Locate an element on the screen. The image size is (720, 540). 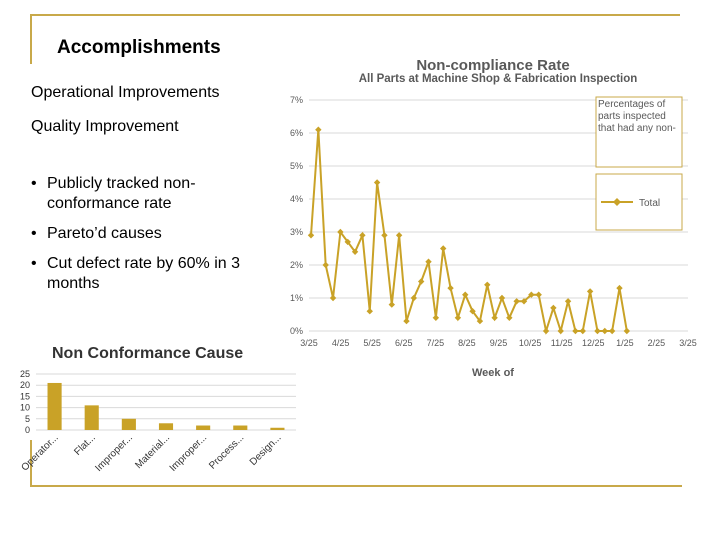
bullet-item: Cut defect rate by 60% in 3 months is located at coordinates (156, 274).